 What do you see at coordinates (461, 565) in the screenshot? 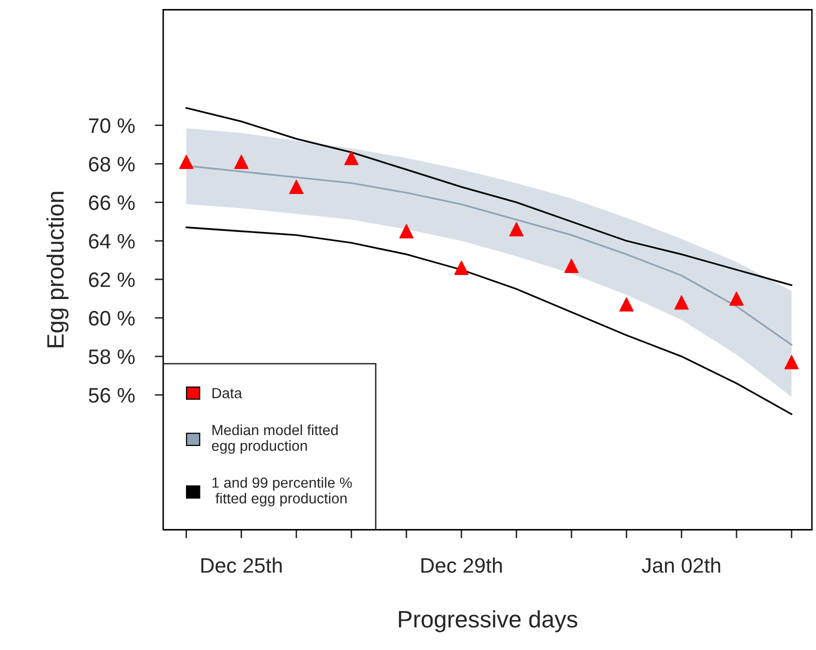
I see `x-tick-label: Dec 29th` at bounding box center [461, 565].